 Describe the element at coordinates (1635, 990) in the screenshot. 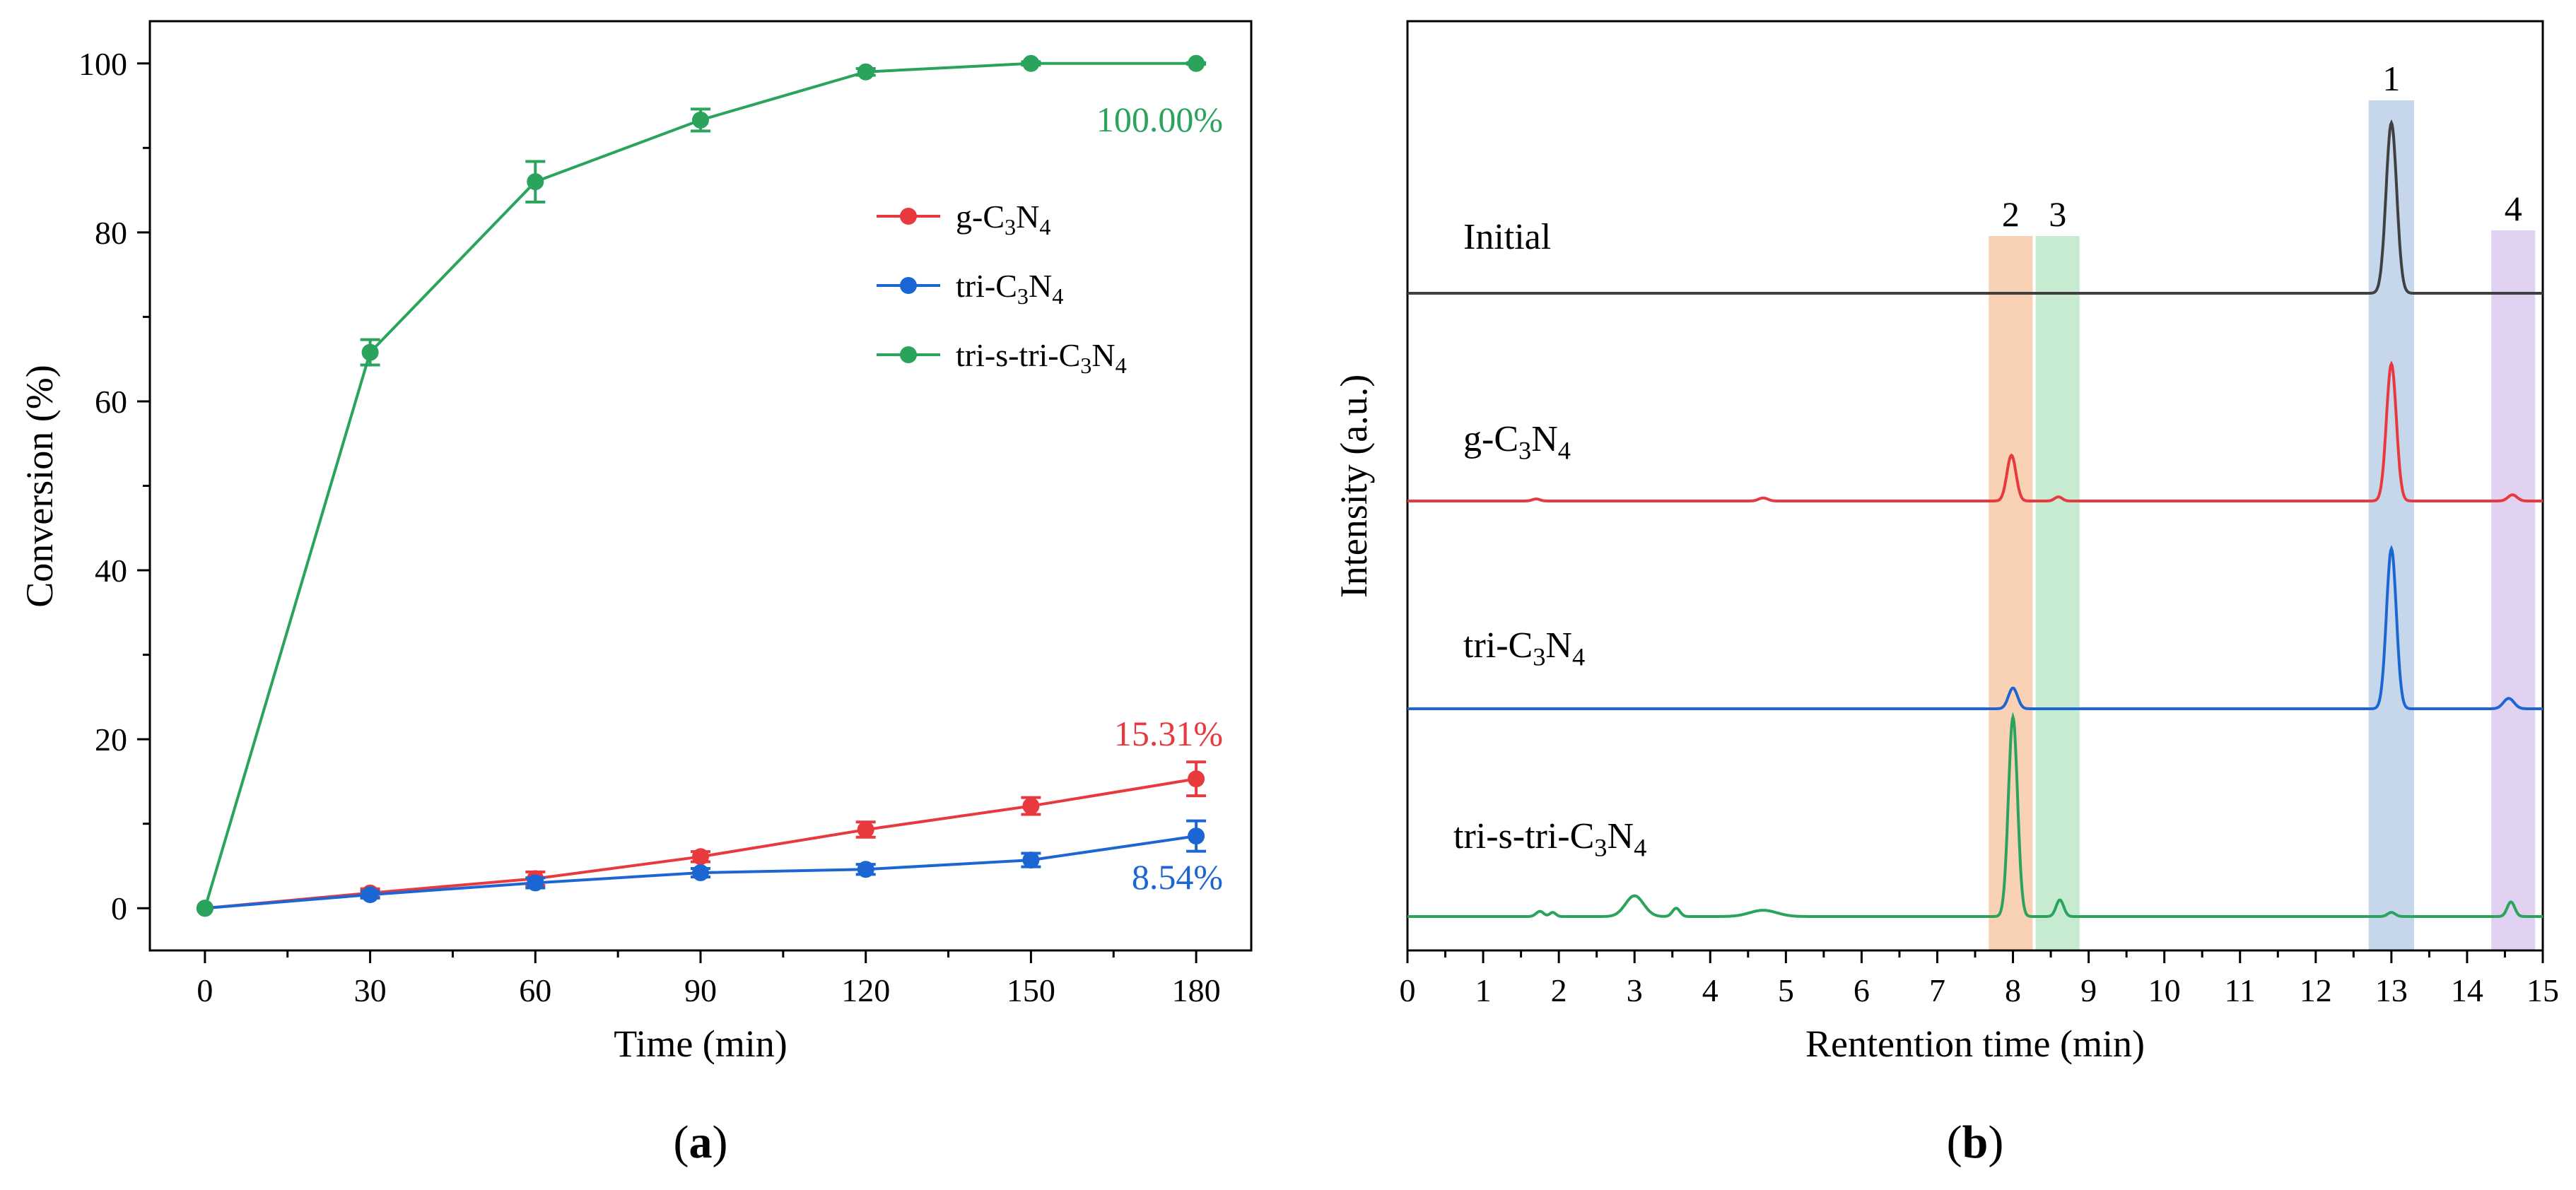

I see `b-xtick-label: 3` at that location.